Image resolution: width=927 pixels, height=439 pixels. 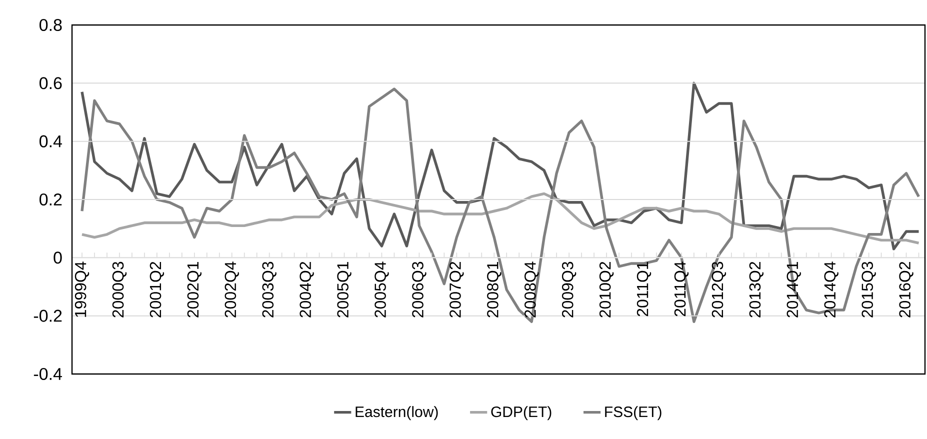 What do you see at coordinates (307, 290) in the screenshot?
I see `x-tick-label: 2004Q2` at bounding box center [307, 290].